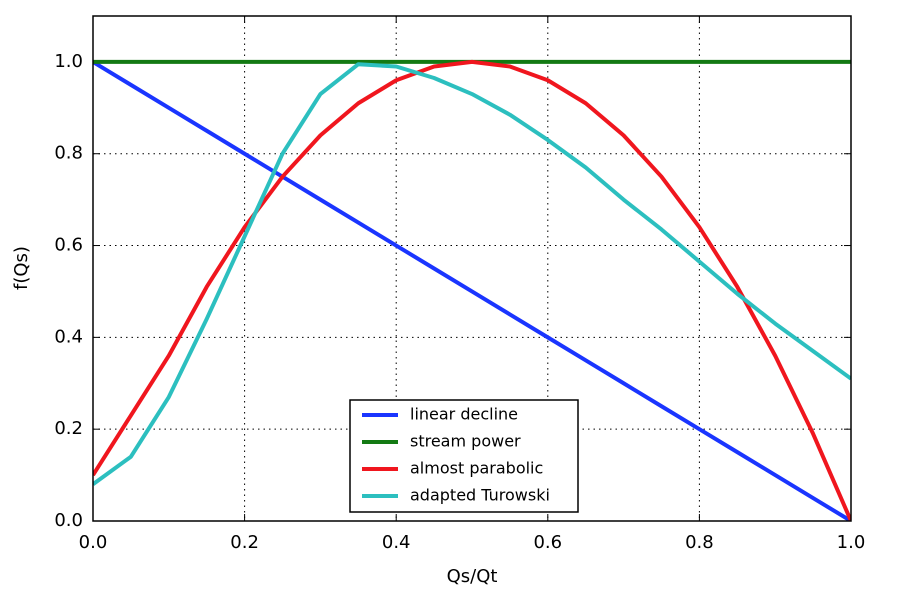 This screenshot has height=602, width=920. I want to click on legend-label: adapted Turowski, so click(480, 495).